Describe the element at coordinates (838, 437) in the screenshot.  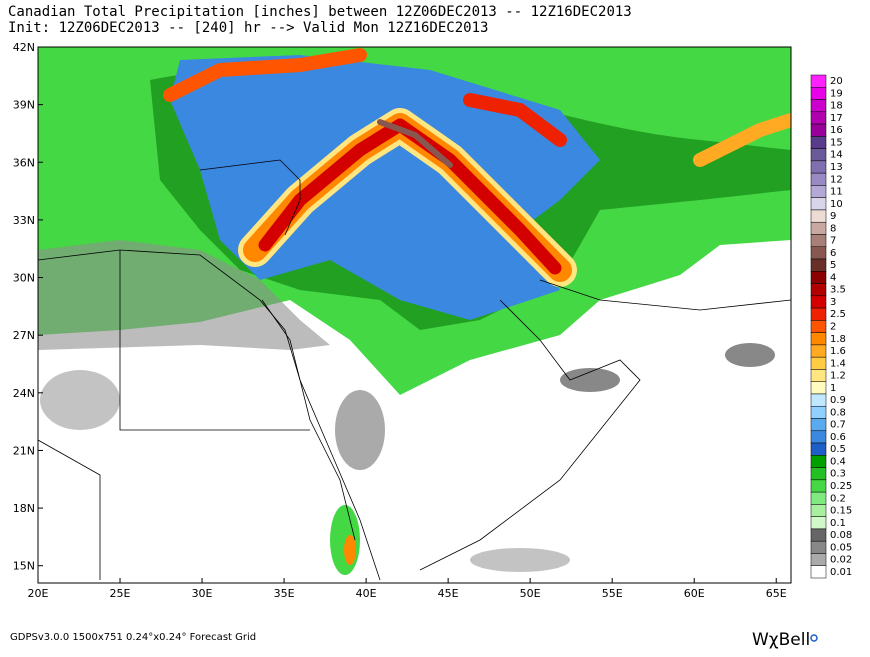
I see `colorbar-label: 0.6` at that location.